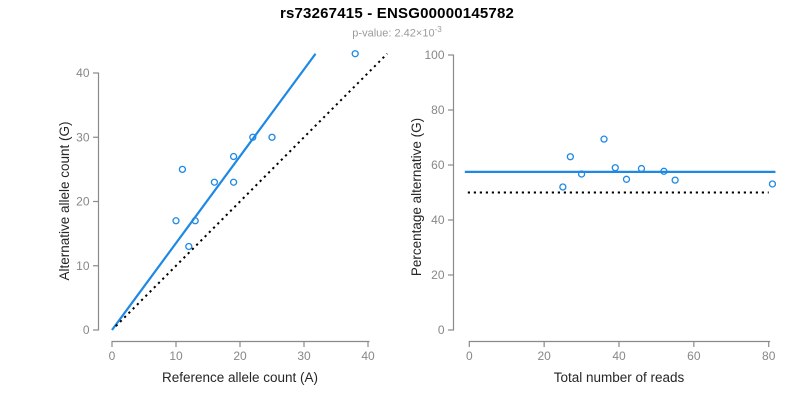 Image resolution: width=800 pixels, height=400 pixels. Describe the element at coordinates (619, 377) in the screenshot. I see `x-axis-title: Total number of reads` at that location.